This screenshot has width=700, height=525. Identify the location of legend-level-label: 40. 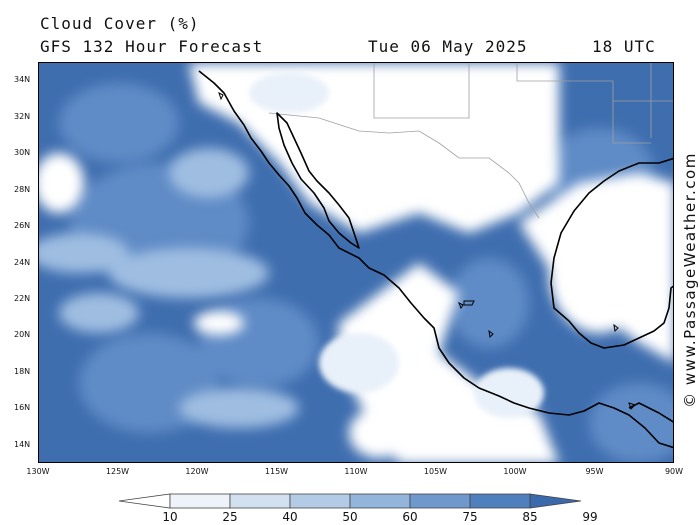
(290, 517).